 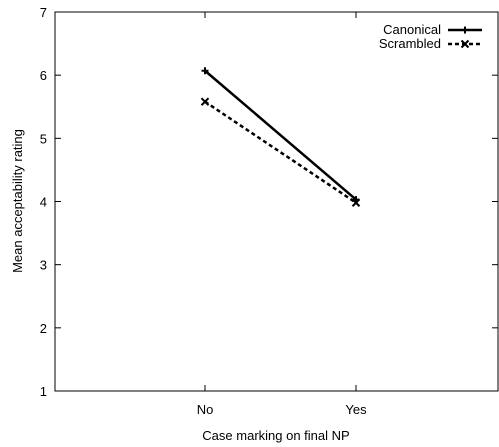 I want to click on series-canonical, so click(x=280, y=135).